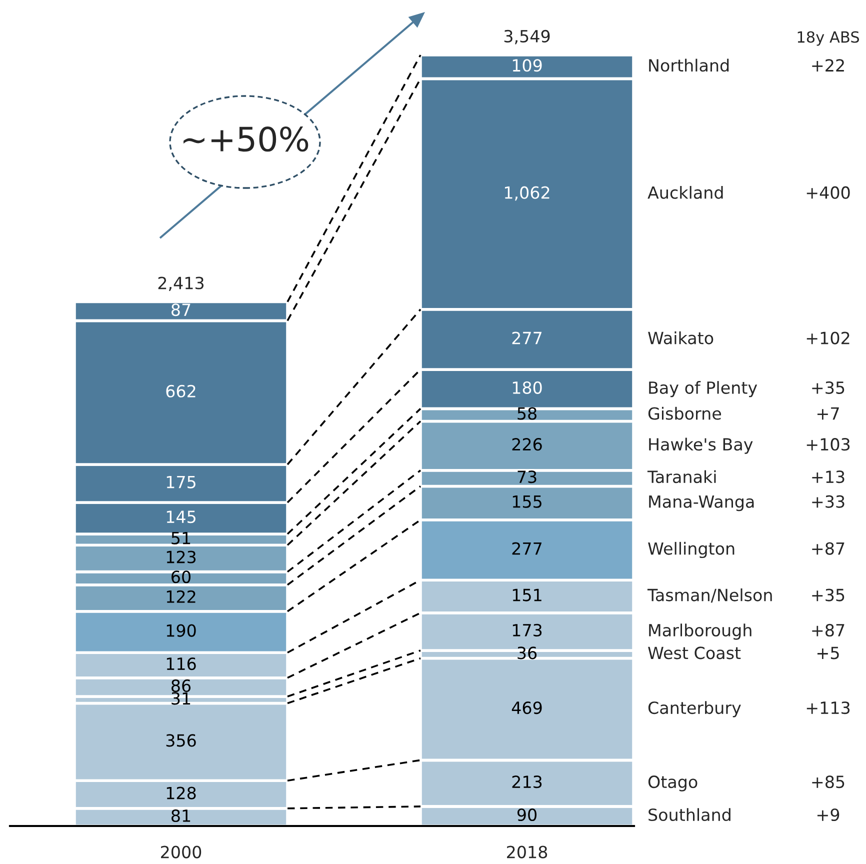 This screenshot has height=864, width=866. I want to click on data-label: 469, so click(527, 707).